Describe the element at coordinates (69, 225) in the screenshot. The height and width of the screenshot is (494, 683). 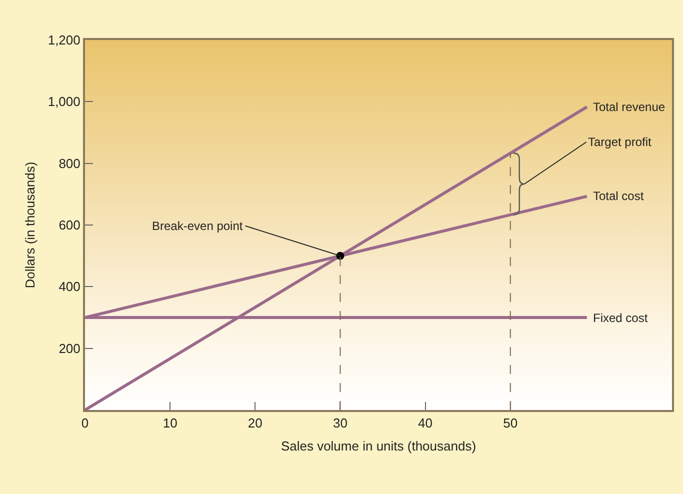
I see `y-tick-label: 600` at that location.